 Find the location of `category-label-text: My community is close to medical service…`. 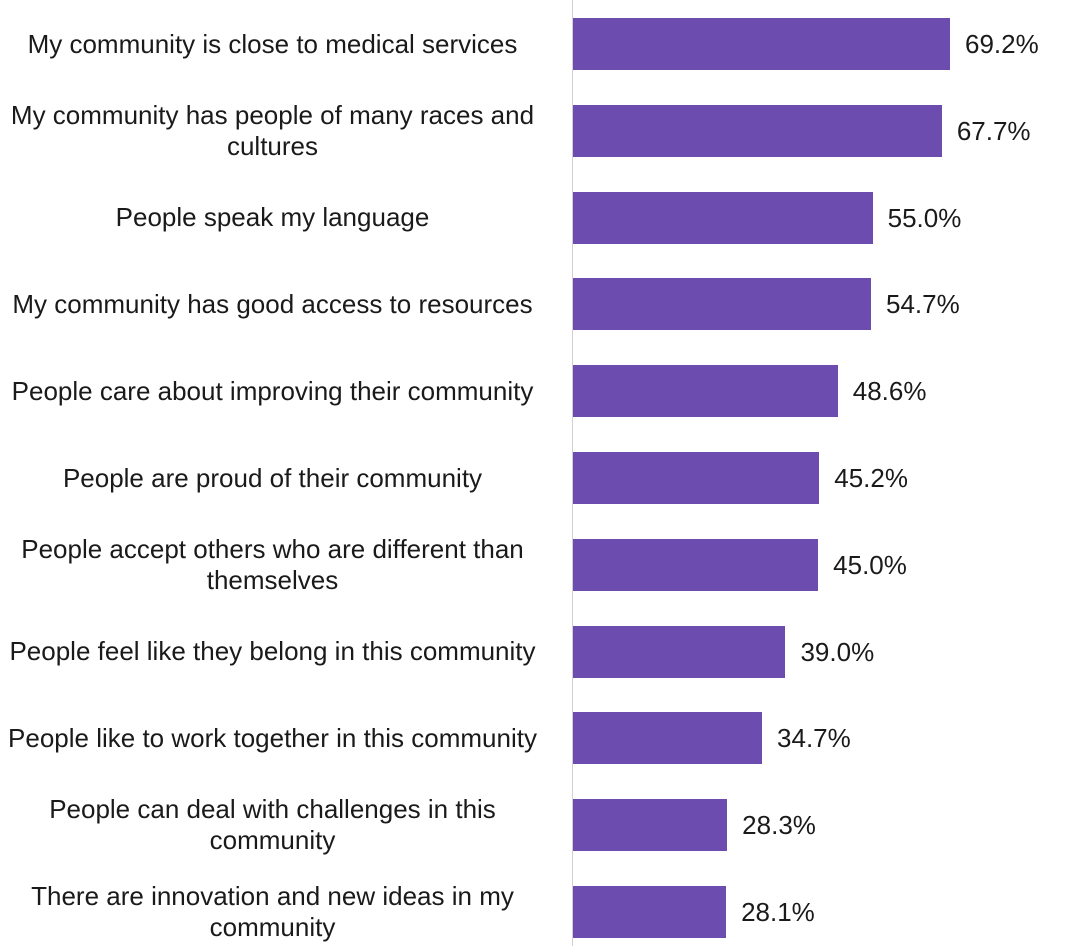

category-label-text: My community is close to medical service… is located at coordinates (272, 43).